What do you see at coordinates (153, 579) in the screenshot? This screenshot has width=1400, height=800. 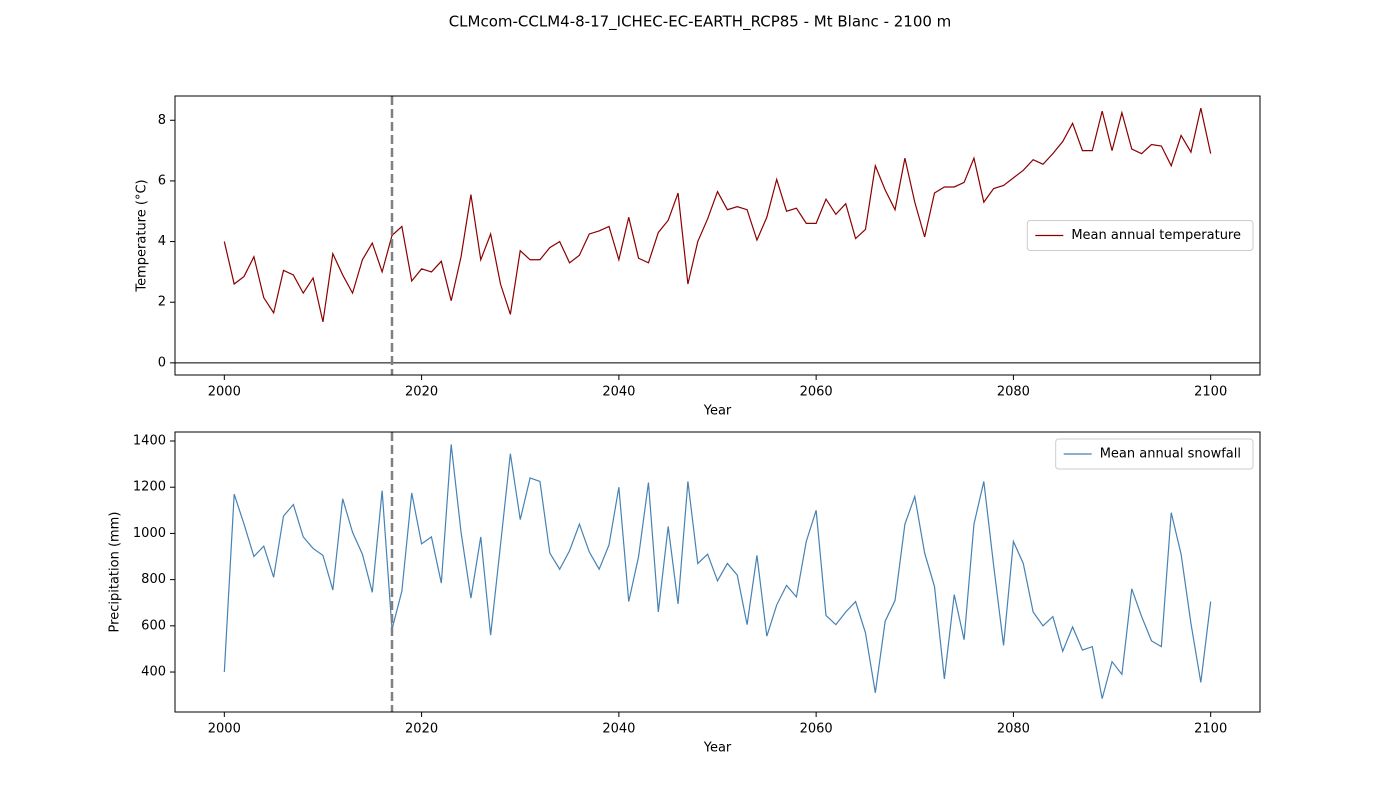 I see `y-tick-label: 800` at bounding box center [153, 579].